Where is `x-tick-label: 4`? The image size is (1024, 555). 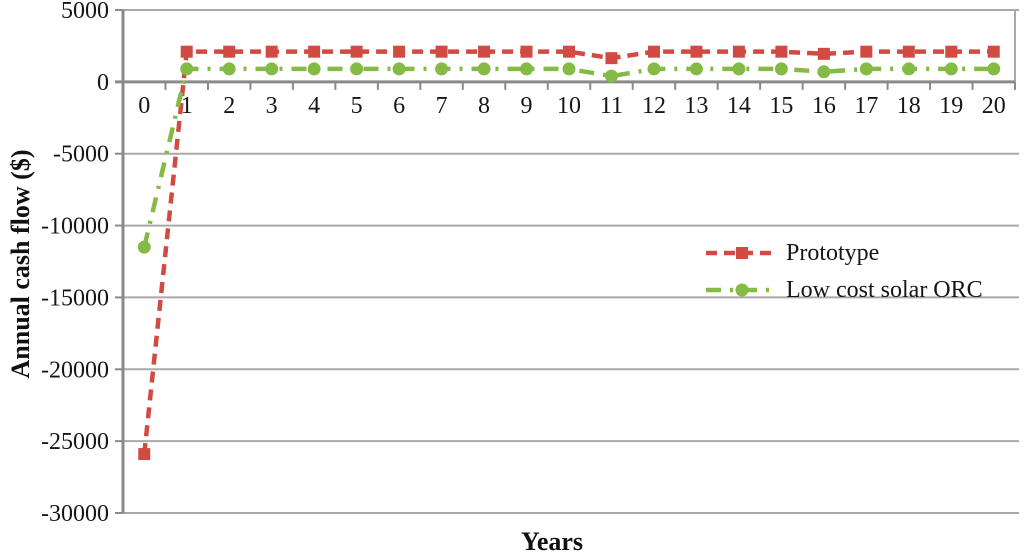 x-tick-label: 4 is located at coordinates (314, 106).